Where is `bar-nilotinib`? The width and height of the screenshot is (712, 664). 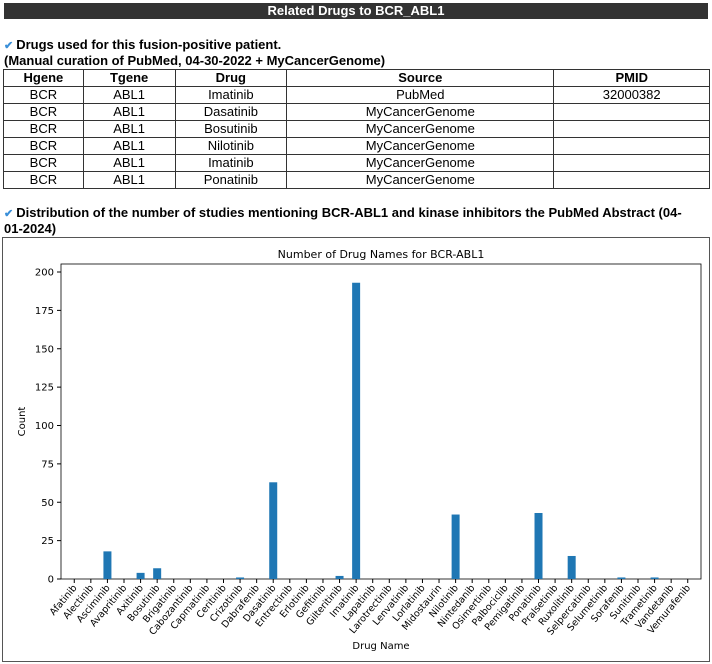 bar-nilotinib is located at coordinates (455, 546).